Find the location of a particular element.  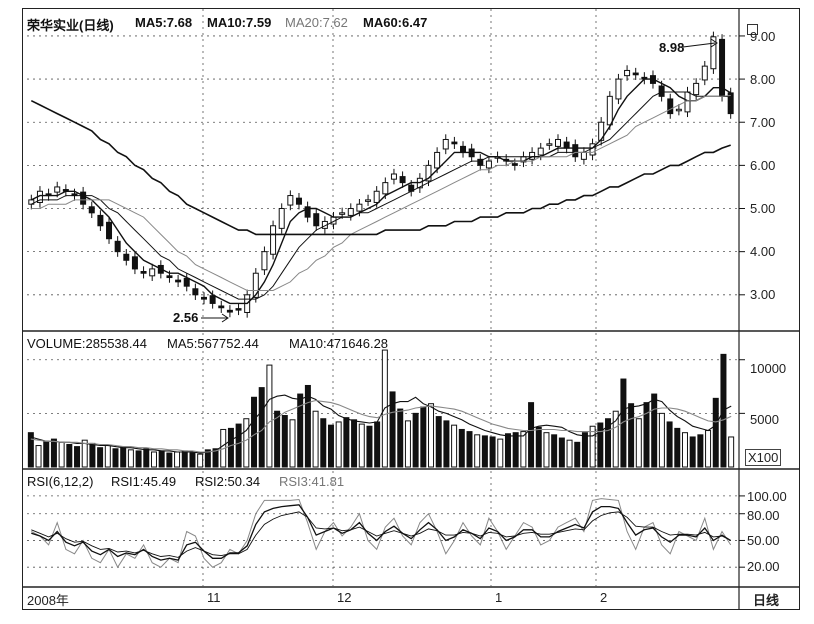

price-title: 荣华实业(日线) is located at coordinates (70, 25).